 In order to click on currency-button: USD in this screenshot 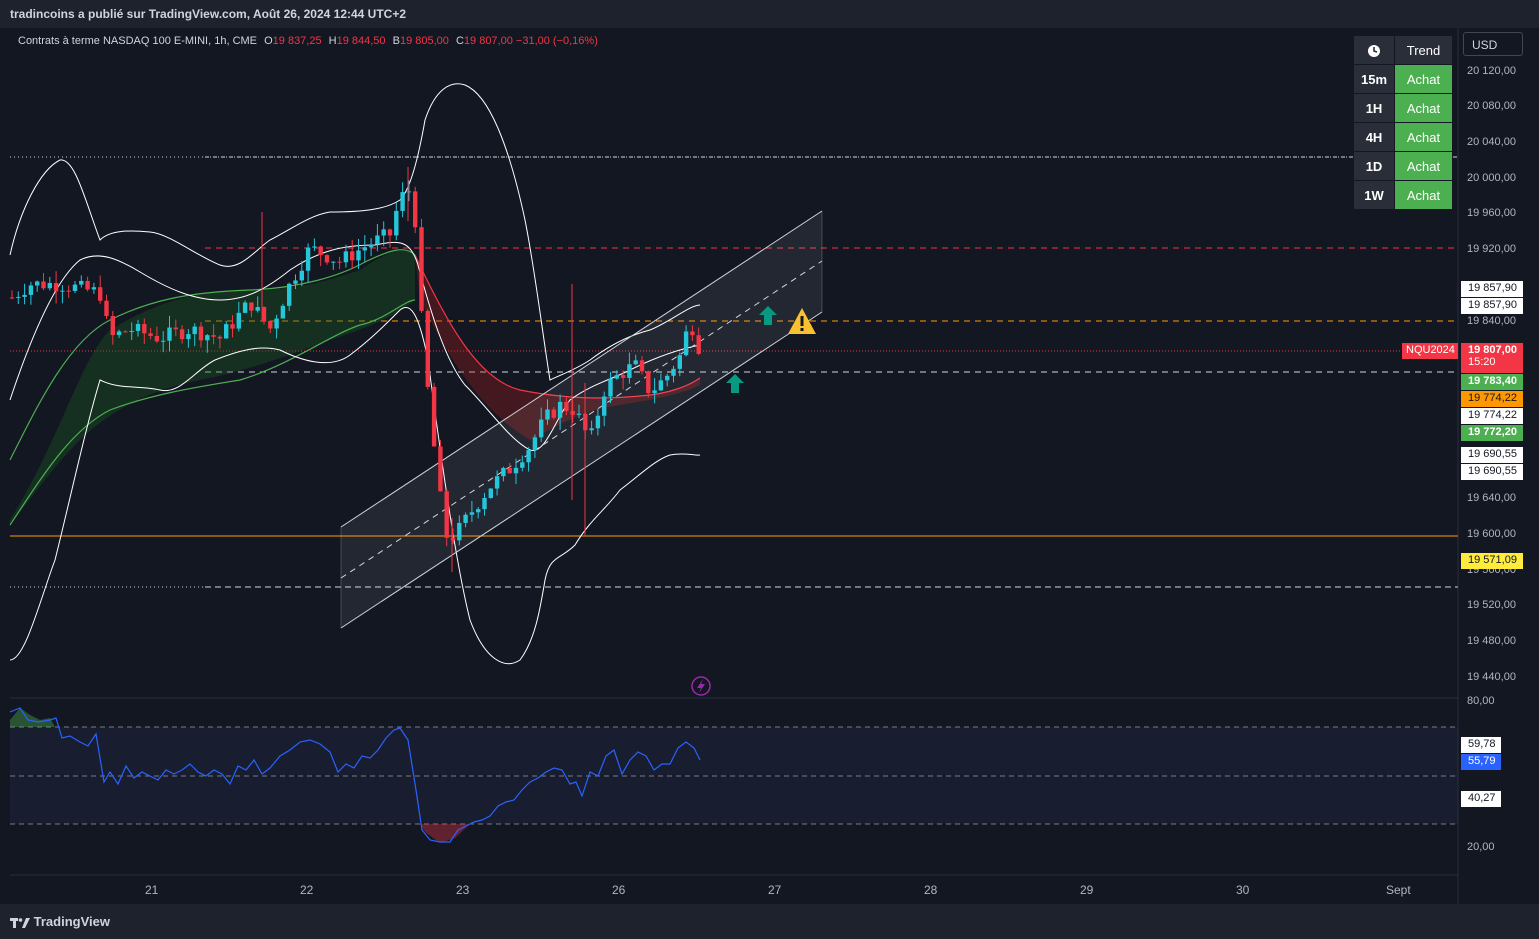, I will do `click(1493, 44)`.